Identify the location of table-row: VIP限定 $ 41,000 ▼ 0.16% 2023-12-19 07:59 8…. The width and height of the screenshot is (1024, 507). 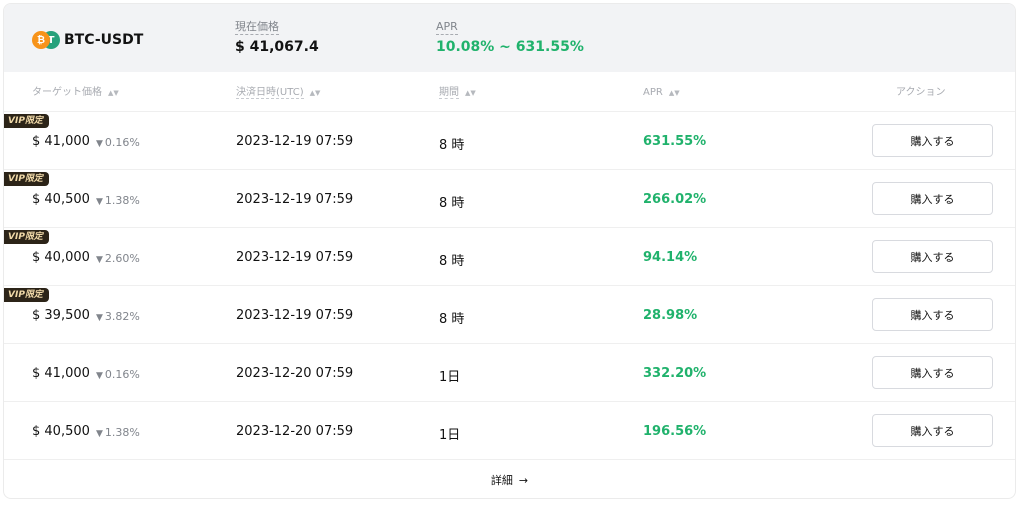
(509, 141).